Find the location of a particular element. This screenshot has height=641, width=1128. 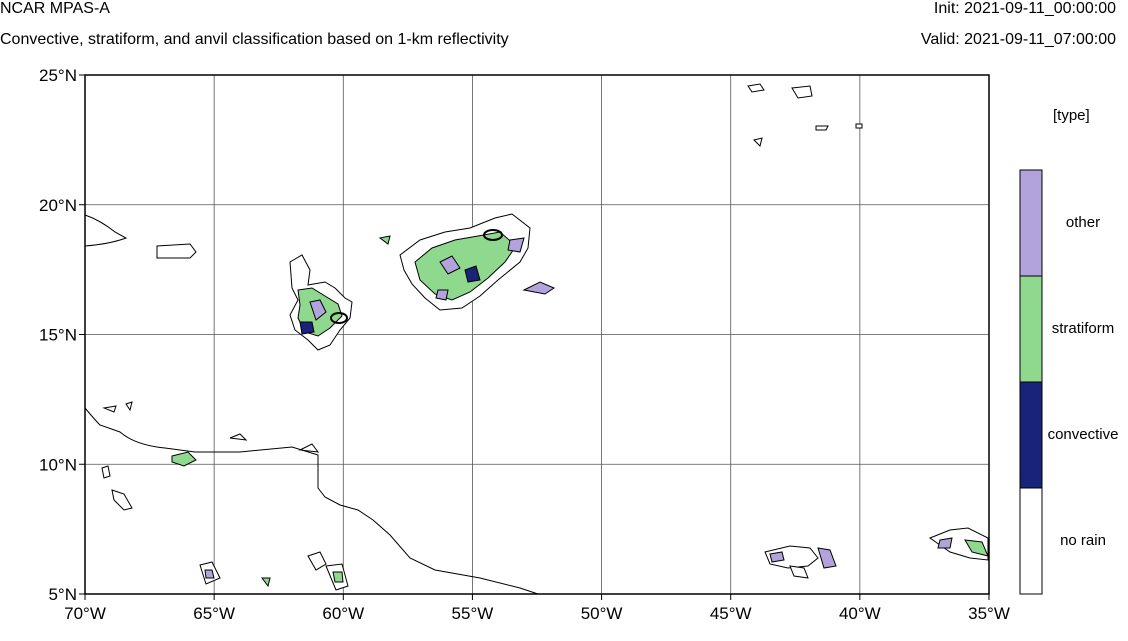

legend-label: no rain is located at coordinates (1083, 540).